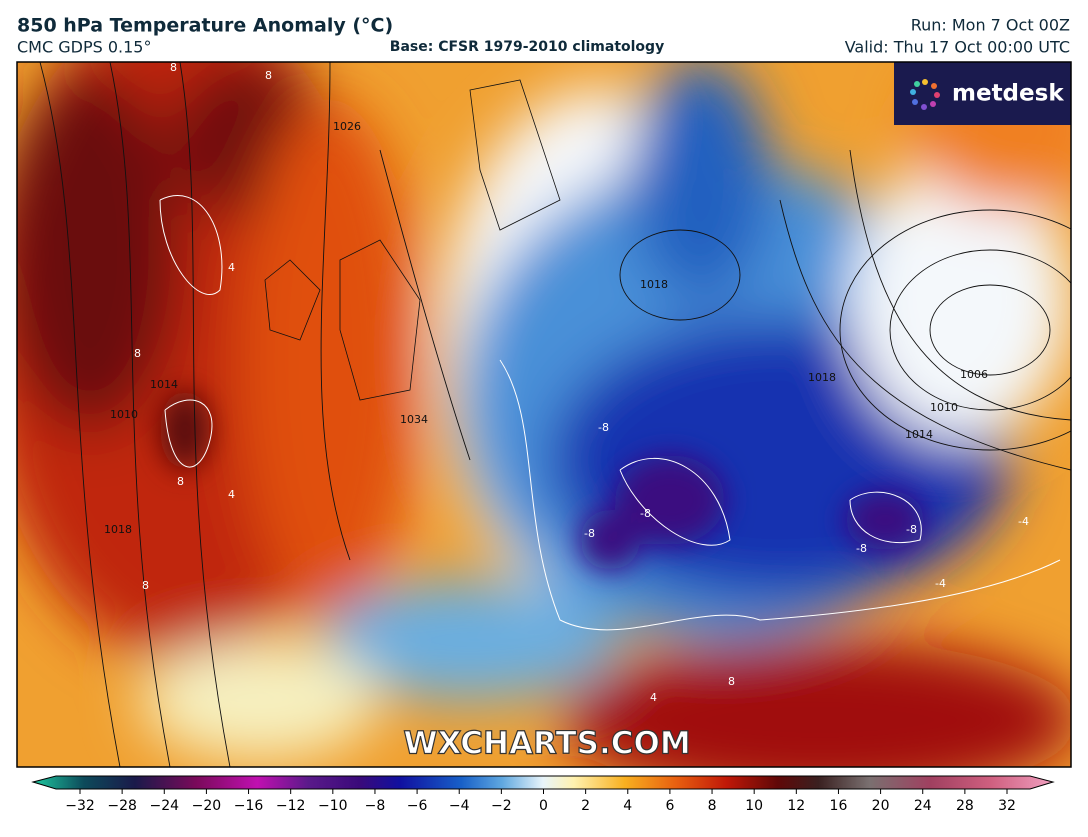 The width and height of the screenshot is (1088, 837). Describe the element at coordinates (207, 806) in the screenshot. I see `colorbar-tick-label: −20` at that location.